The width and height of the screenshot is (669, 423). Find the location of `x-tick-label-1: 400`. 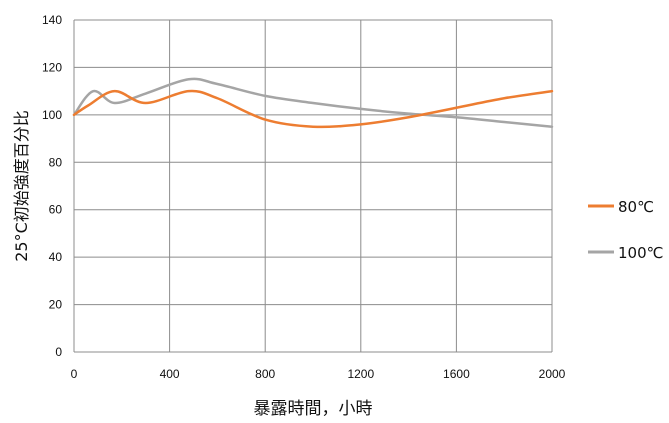

x-tick-label-1: 400 is located at coordinates (170, 374).